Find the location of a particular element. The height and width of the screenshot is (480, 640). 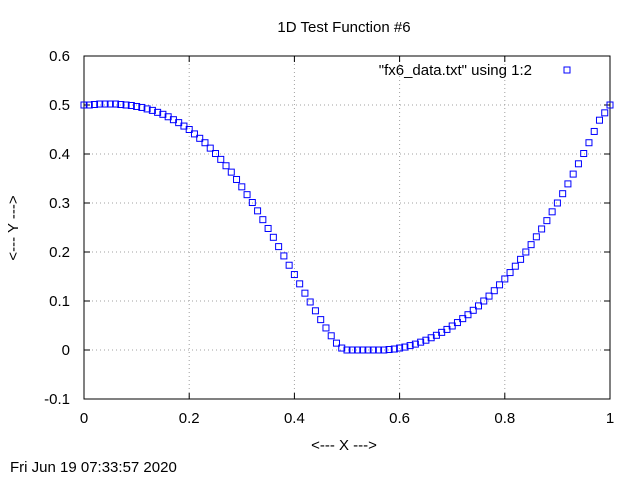

chart-title: 1D Test Function #6 is located at coordinates (343, 27).